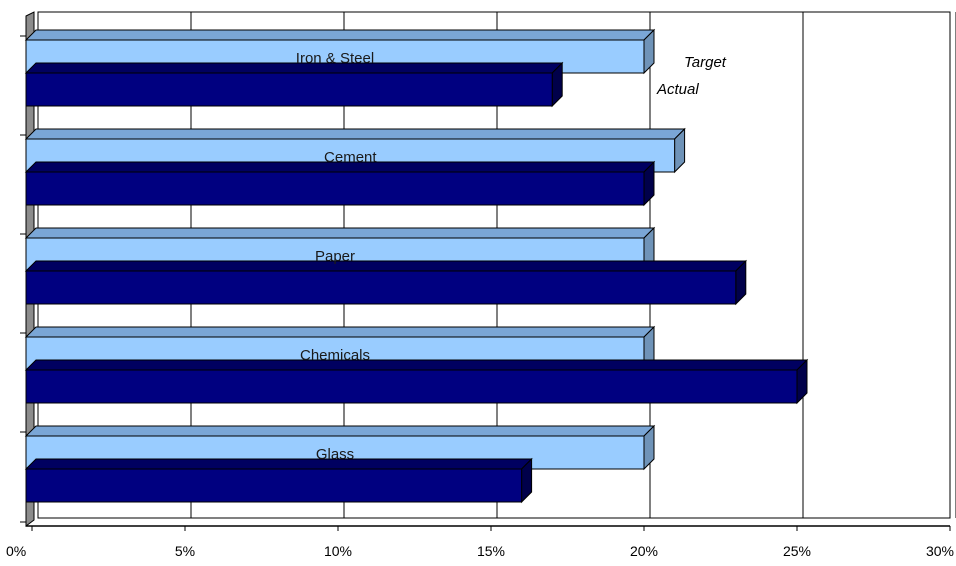 This screenshot has width=956, height=566. What do you see at coordinates (335, 355) in the screenshot?
I see `category-label: Chemicals` at bounding box center [335, 355].